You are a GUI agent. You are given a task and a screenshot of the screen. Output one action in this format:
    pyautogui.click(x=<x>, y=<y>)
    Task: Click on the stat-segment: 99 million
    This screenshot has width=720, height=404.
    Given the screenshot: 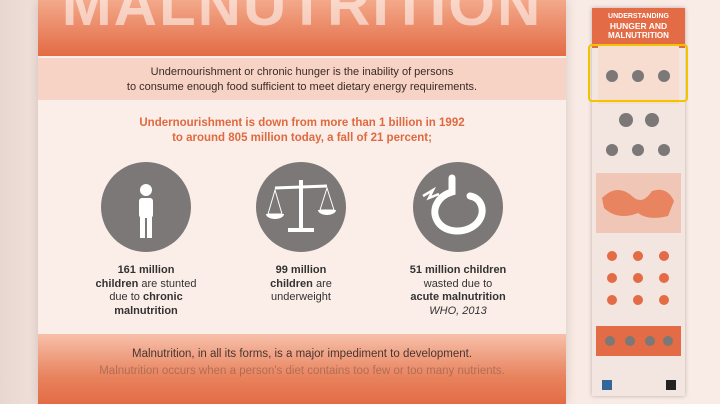 What is the action you would take?
    pyautogui.click(x=301, y=270)
    